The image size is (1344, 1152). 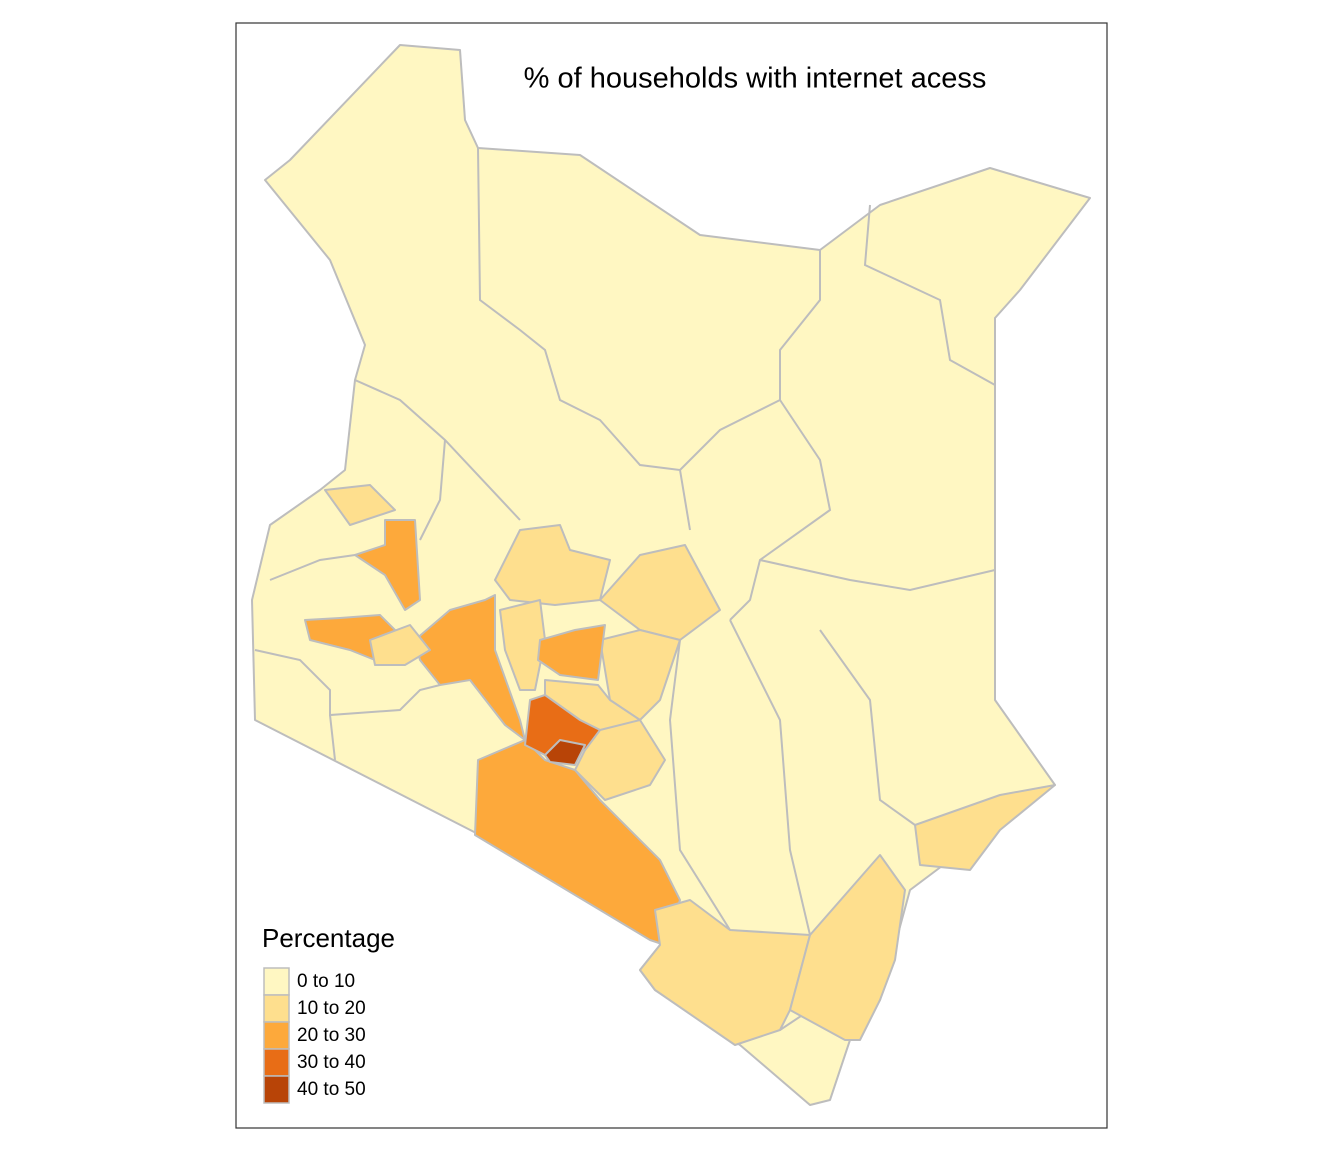 I want to click on legend: 0 to 10 10 to 20 20 to 30 30 to 40 40 to 50, so click(x=314, y=1035).